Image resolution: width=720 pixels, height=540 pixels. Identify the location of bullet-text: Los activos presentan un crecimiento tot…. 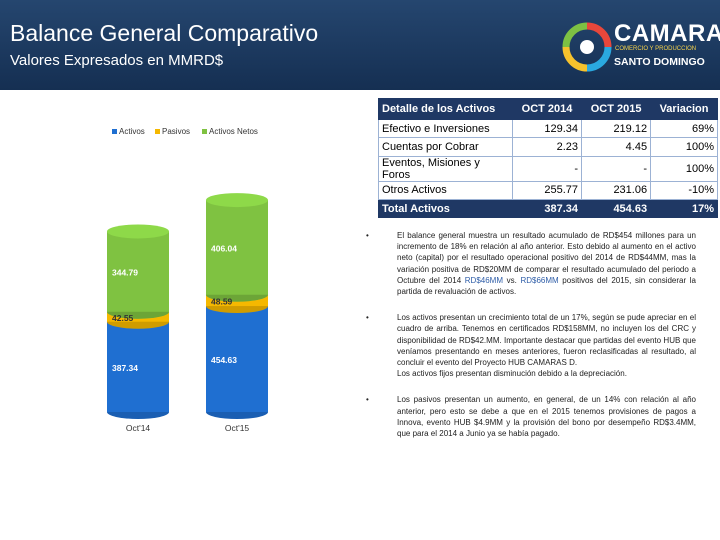
(546, 340).